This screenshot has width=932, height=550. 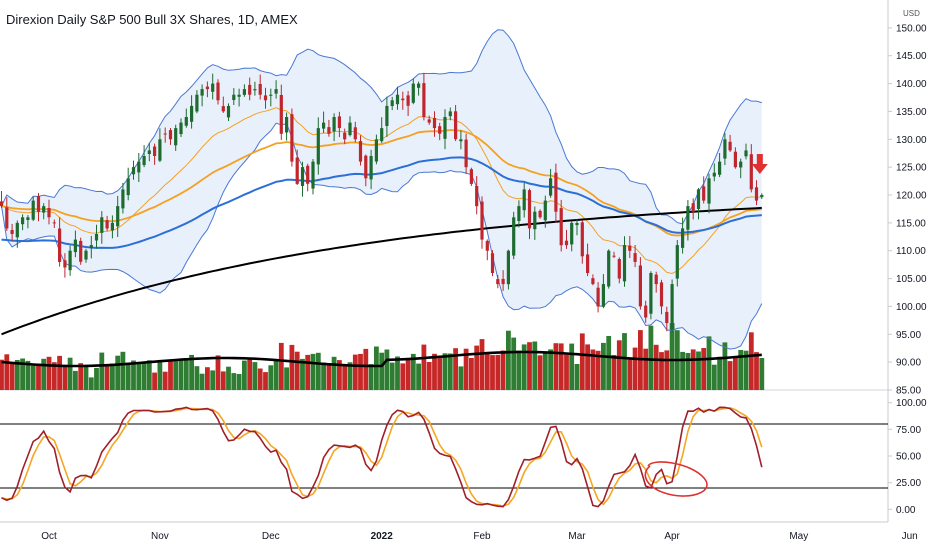 I want to click on time-tick-label: Apr, so click(x=672, y=536).